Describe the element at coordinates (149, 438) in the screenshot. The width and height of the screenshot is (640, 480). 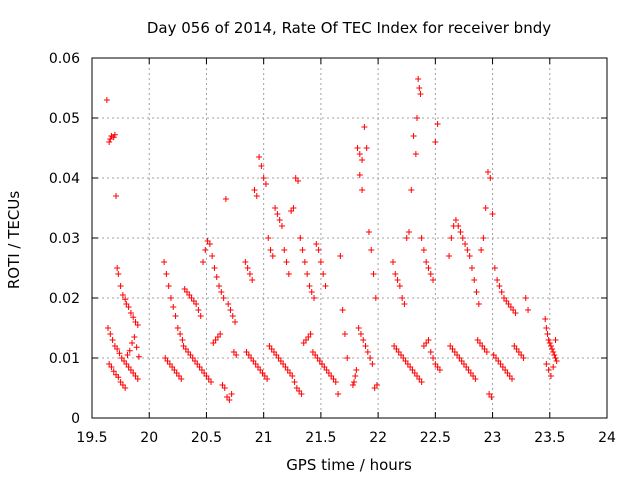
I see `x-tick-label: 20` at that location.